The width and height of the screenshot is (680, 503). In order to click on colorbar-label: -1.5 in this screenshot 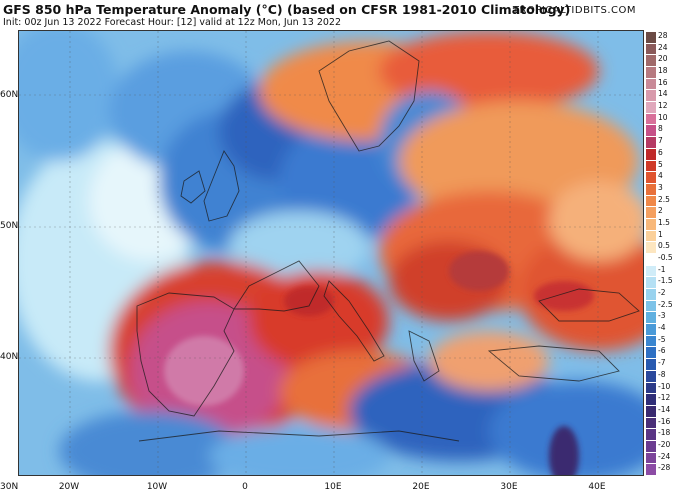, I will do `click(665, 281)`.